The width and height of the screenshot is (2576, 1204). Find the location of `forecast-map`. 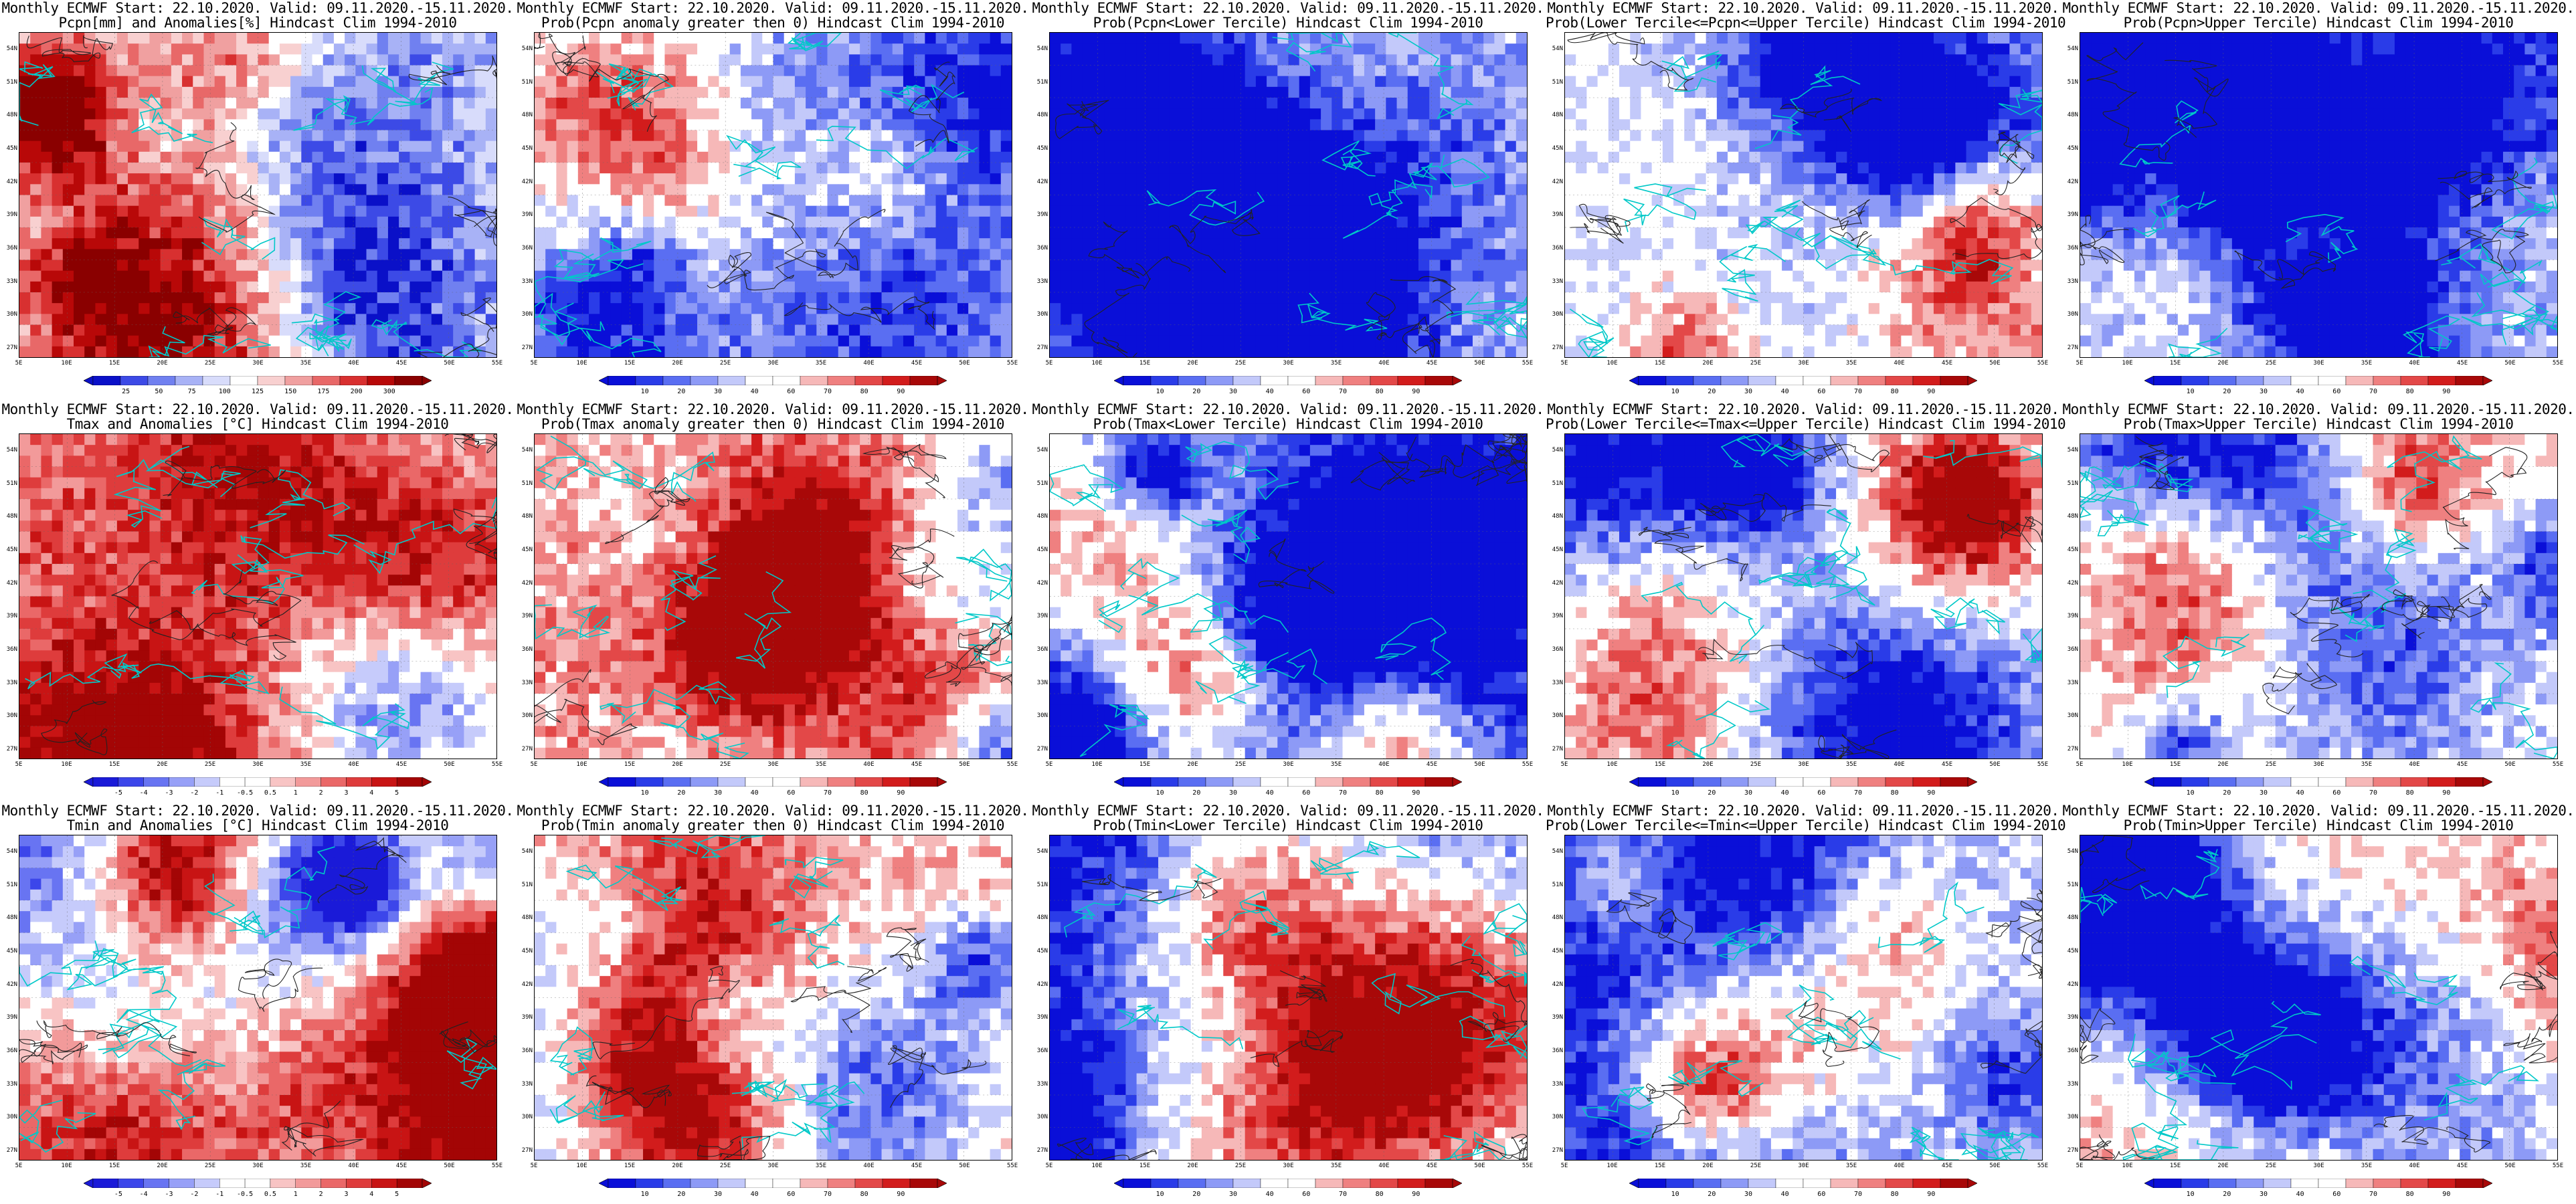

forecast-map is located at coordinates (1803, 195).